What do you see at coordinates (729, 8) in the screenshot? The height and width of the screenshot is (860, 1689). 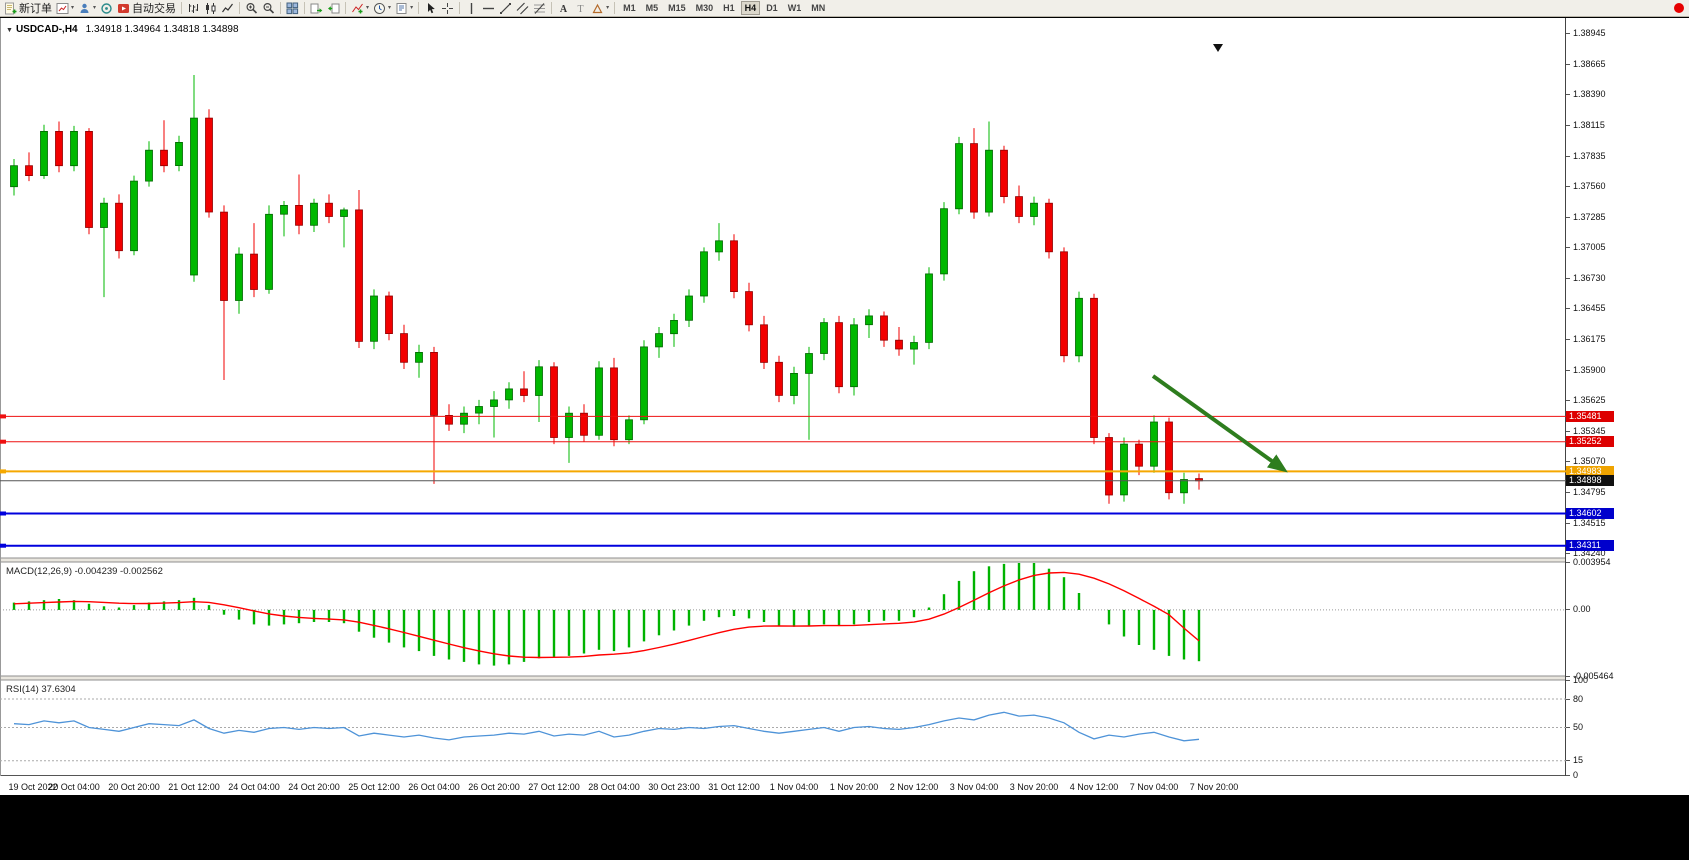 I see `timeframe-h1-button: H1` at bounding box center [729, 8].